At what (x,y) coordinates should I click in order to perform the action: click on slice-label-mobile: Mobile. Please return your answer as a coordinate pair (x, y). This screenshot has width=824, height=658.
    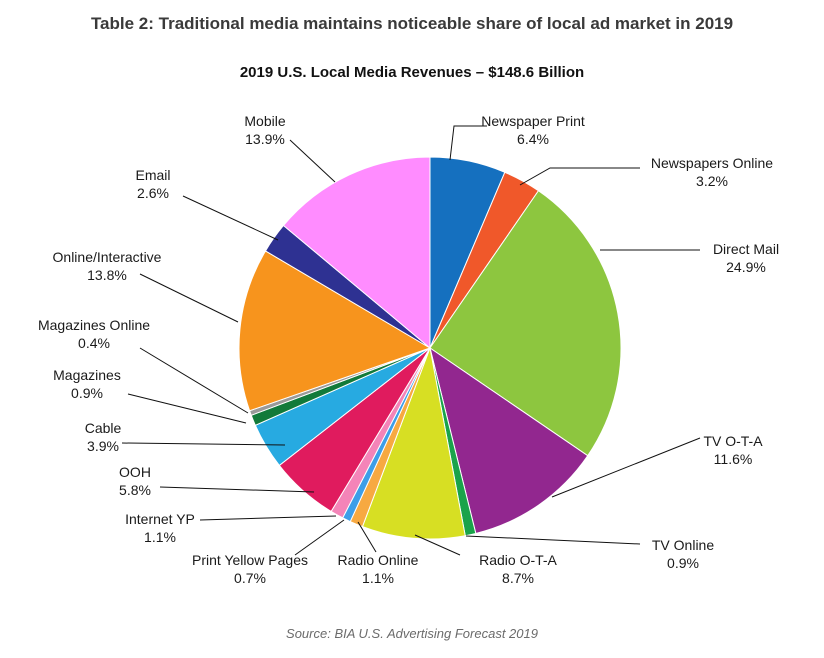
    Looking at the image, I should click on (264, 121).